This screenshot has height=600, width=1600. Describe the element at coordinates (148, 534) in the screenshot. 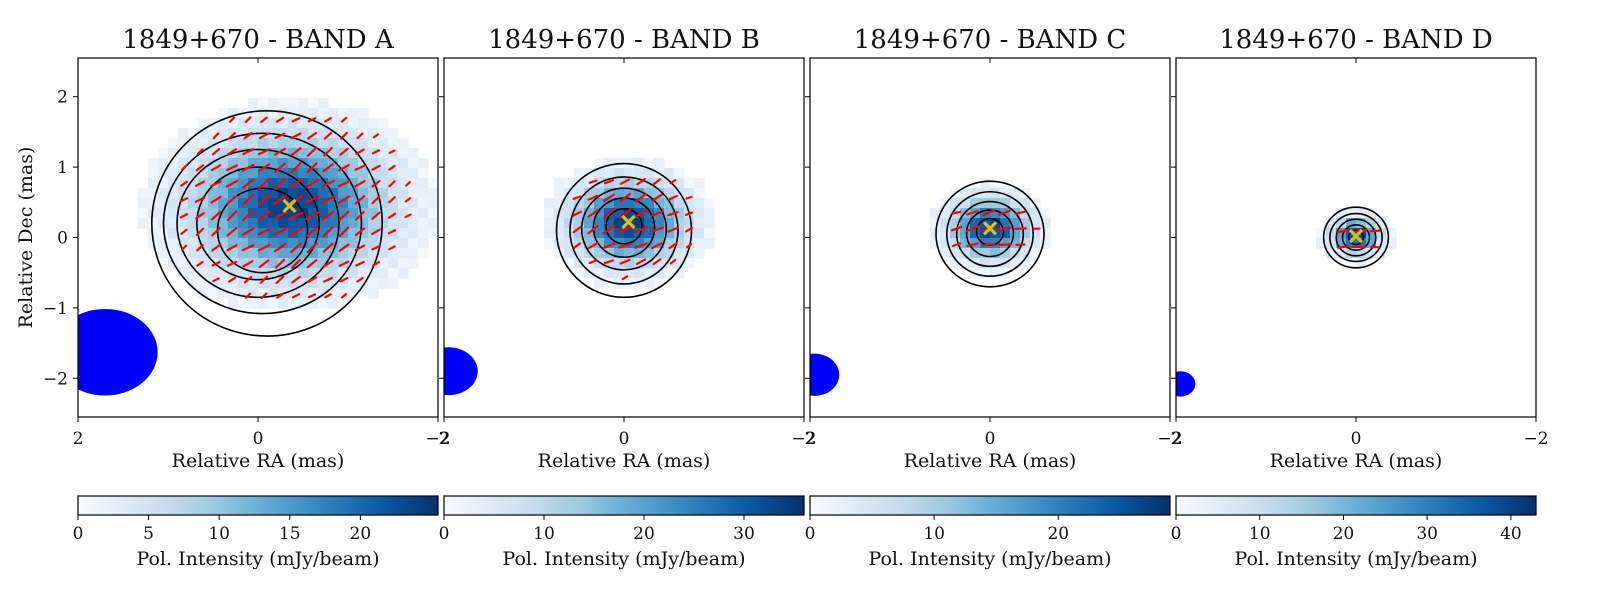

I see `colorbar-tick-label: 5` at that location.